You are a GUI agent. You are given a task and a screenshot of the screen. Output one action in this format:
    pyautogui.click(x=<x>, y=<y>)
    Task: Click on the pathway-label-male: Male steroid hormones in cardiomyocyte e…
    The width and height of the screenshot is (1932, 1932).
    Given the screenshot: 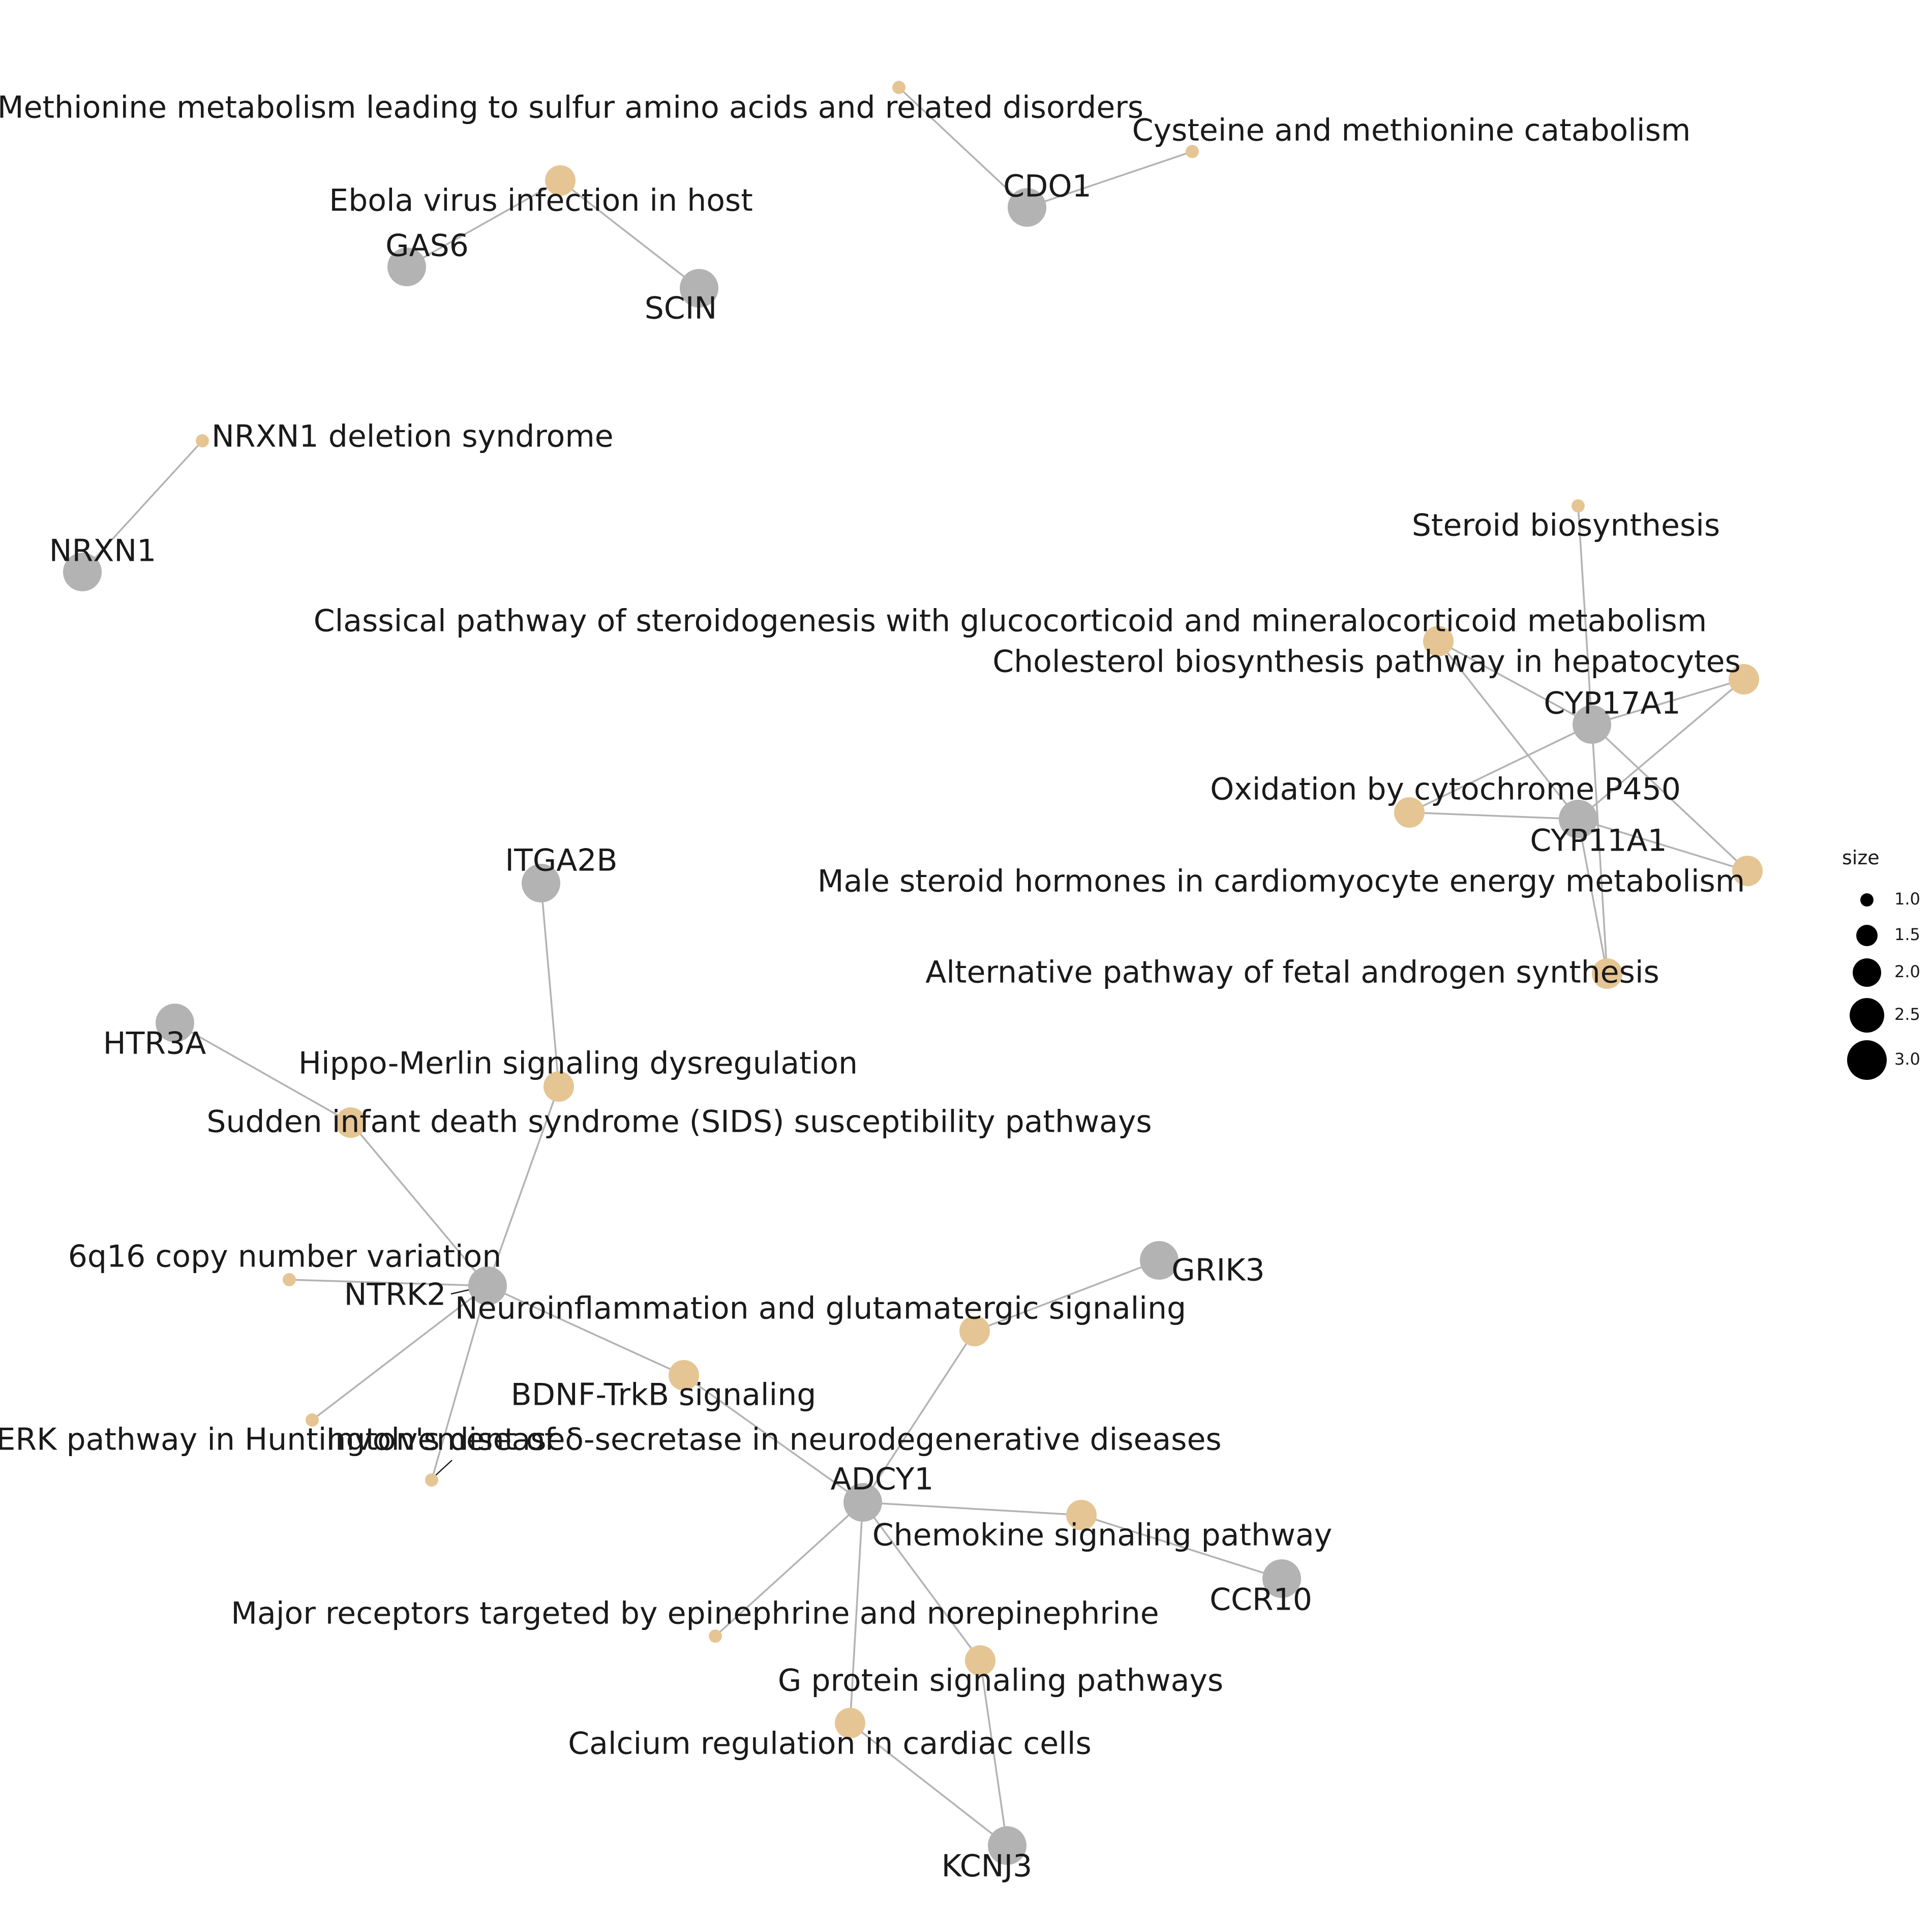 What is the action you would take?
    pyautogui.click(x=1281, y=882)
    